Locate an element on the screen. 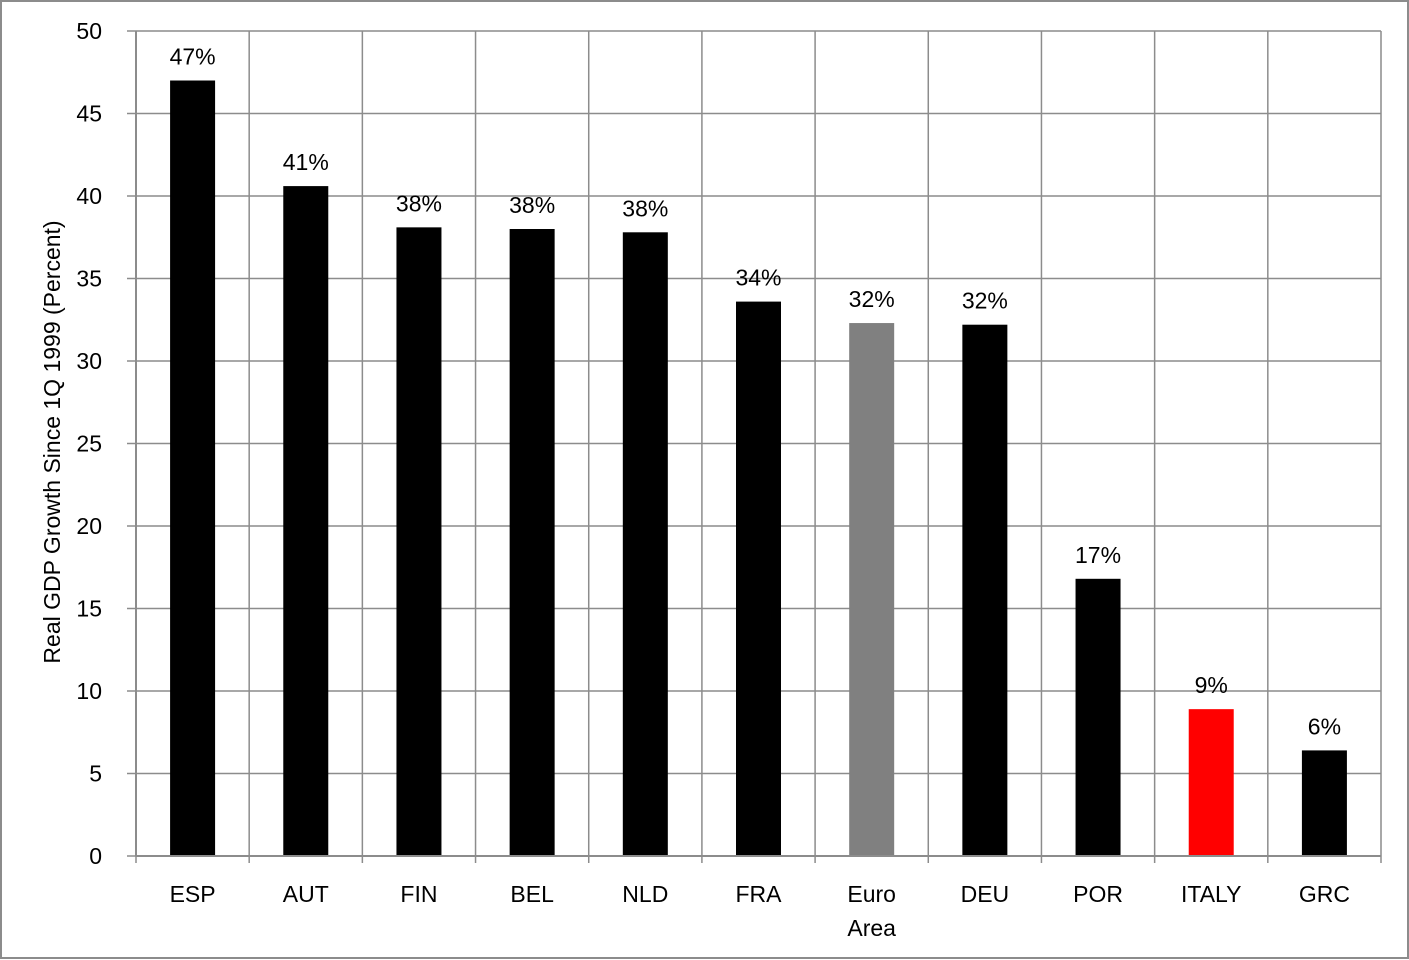 The width and height of the screenshot is (1409, 960). x-category-label: BEL is located at coordinates (532, 894).